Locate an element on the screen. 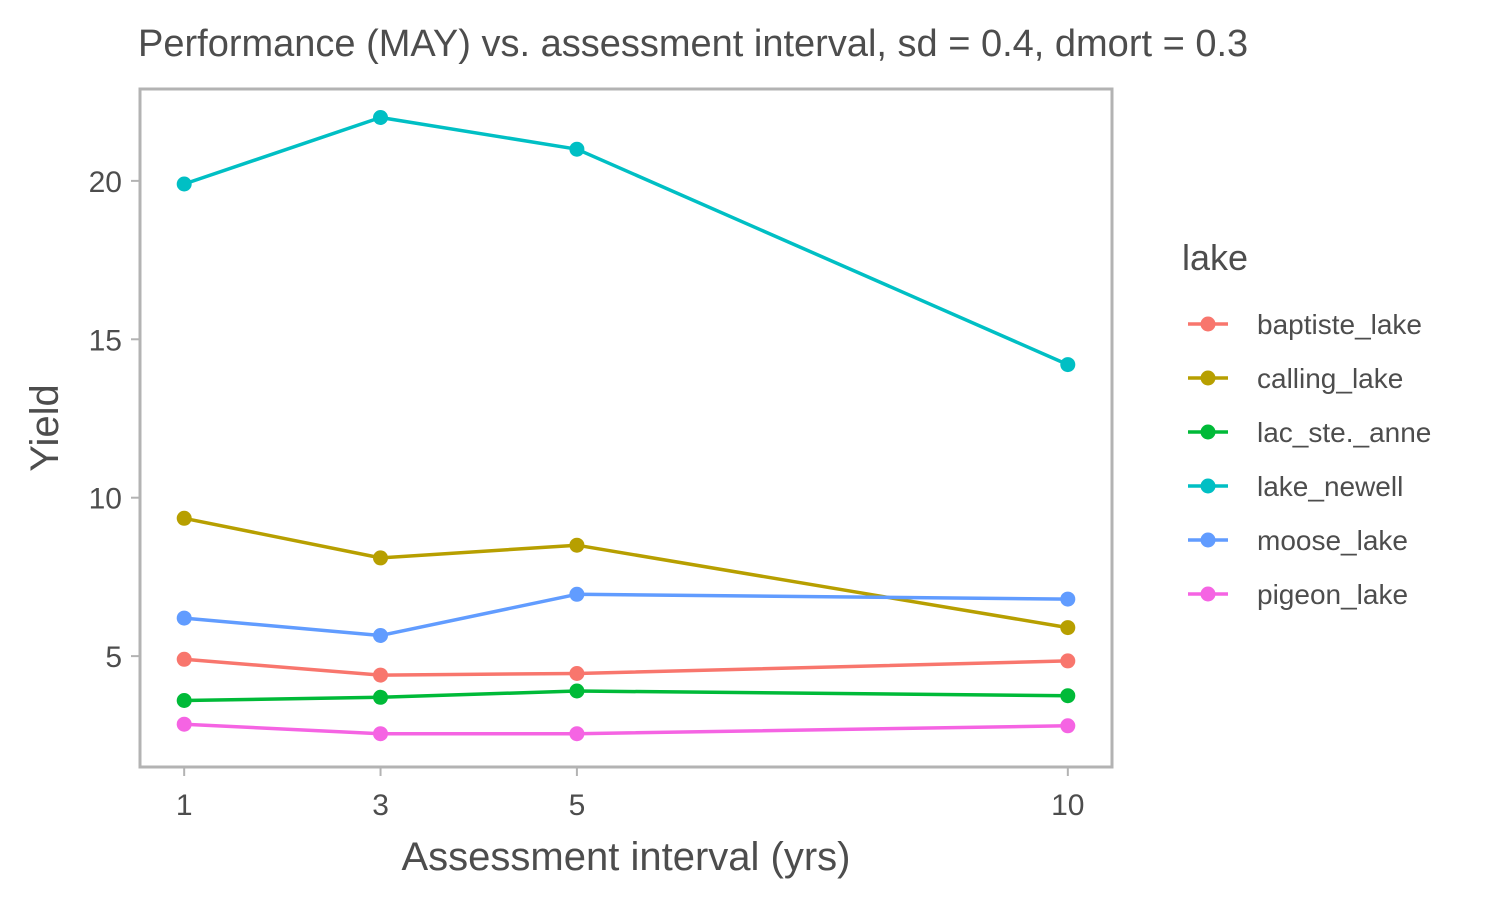  y-tick-label: 15 is located at coordinates (105, 340).